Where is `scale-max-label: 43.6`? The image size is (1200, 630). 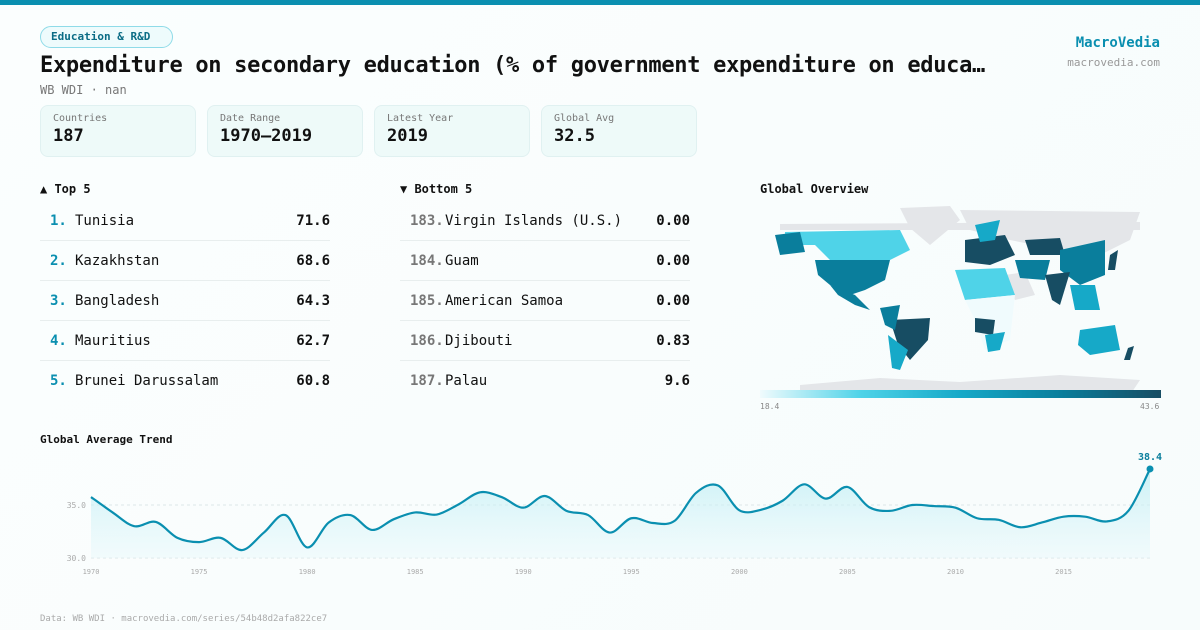 scale-max-label: 43.6 is located at coordinates (1150, 406).